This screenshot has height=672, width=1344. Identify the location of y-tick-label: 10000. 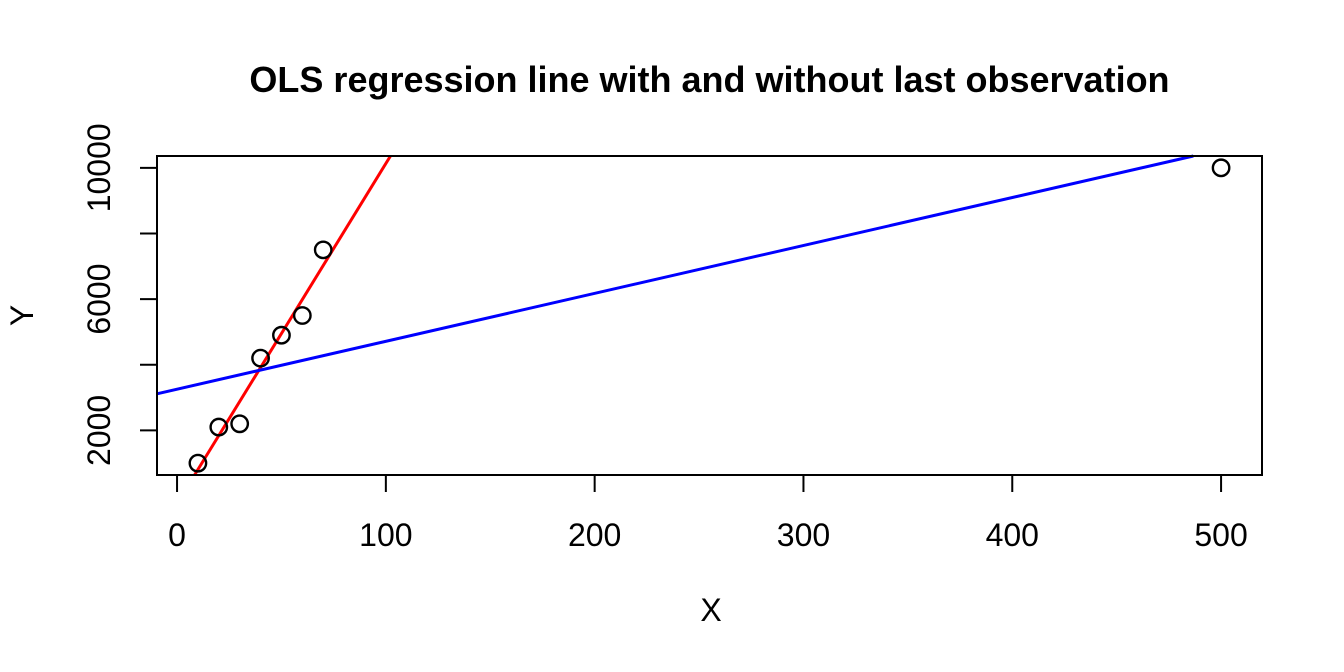
(99, 167).